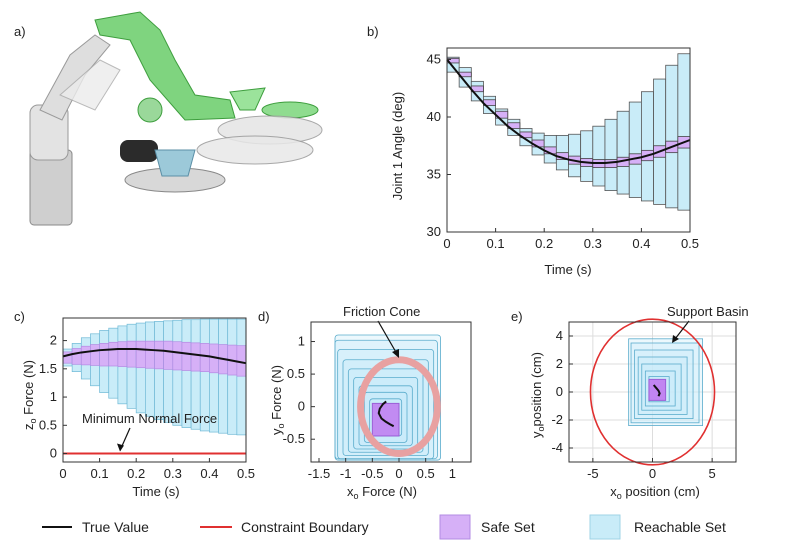 The height and width of the screenshot is (550, 800). What do you see at coordinates (294, 438) in the screenshot?
I see `panel-d-ytick-label: -0.5` at bounding box center [294, 438].